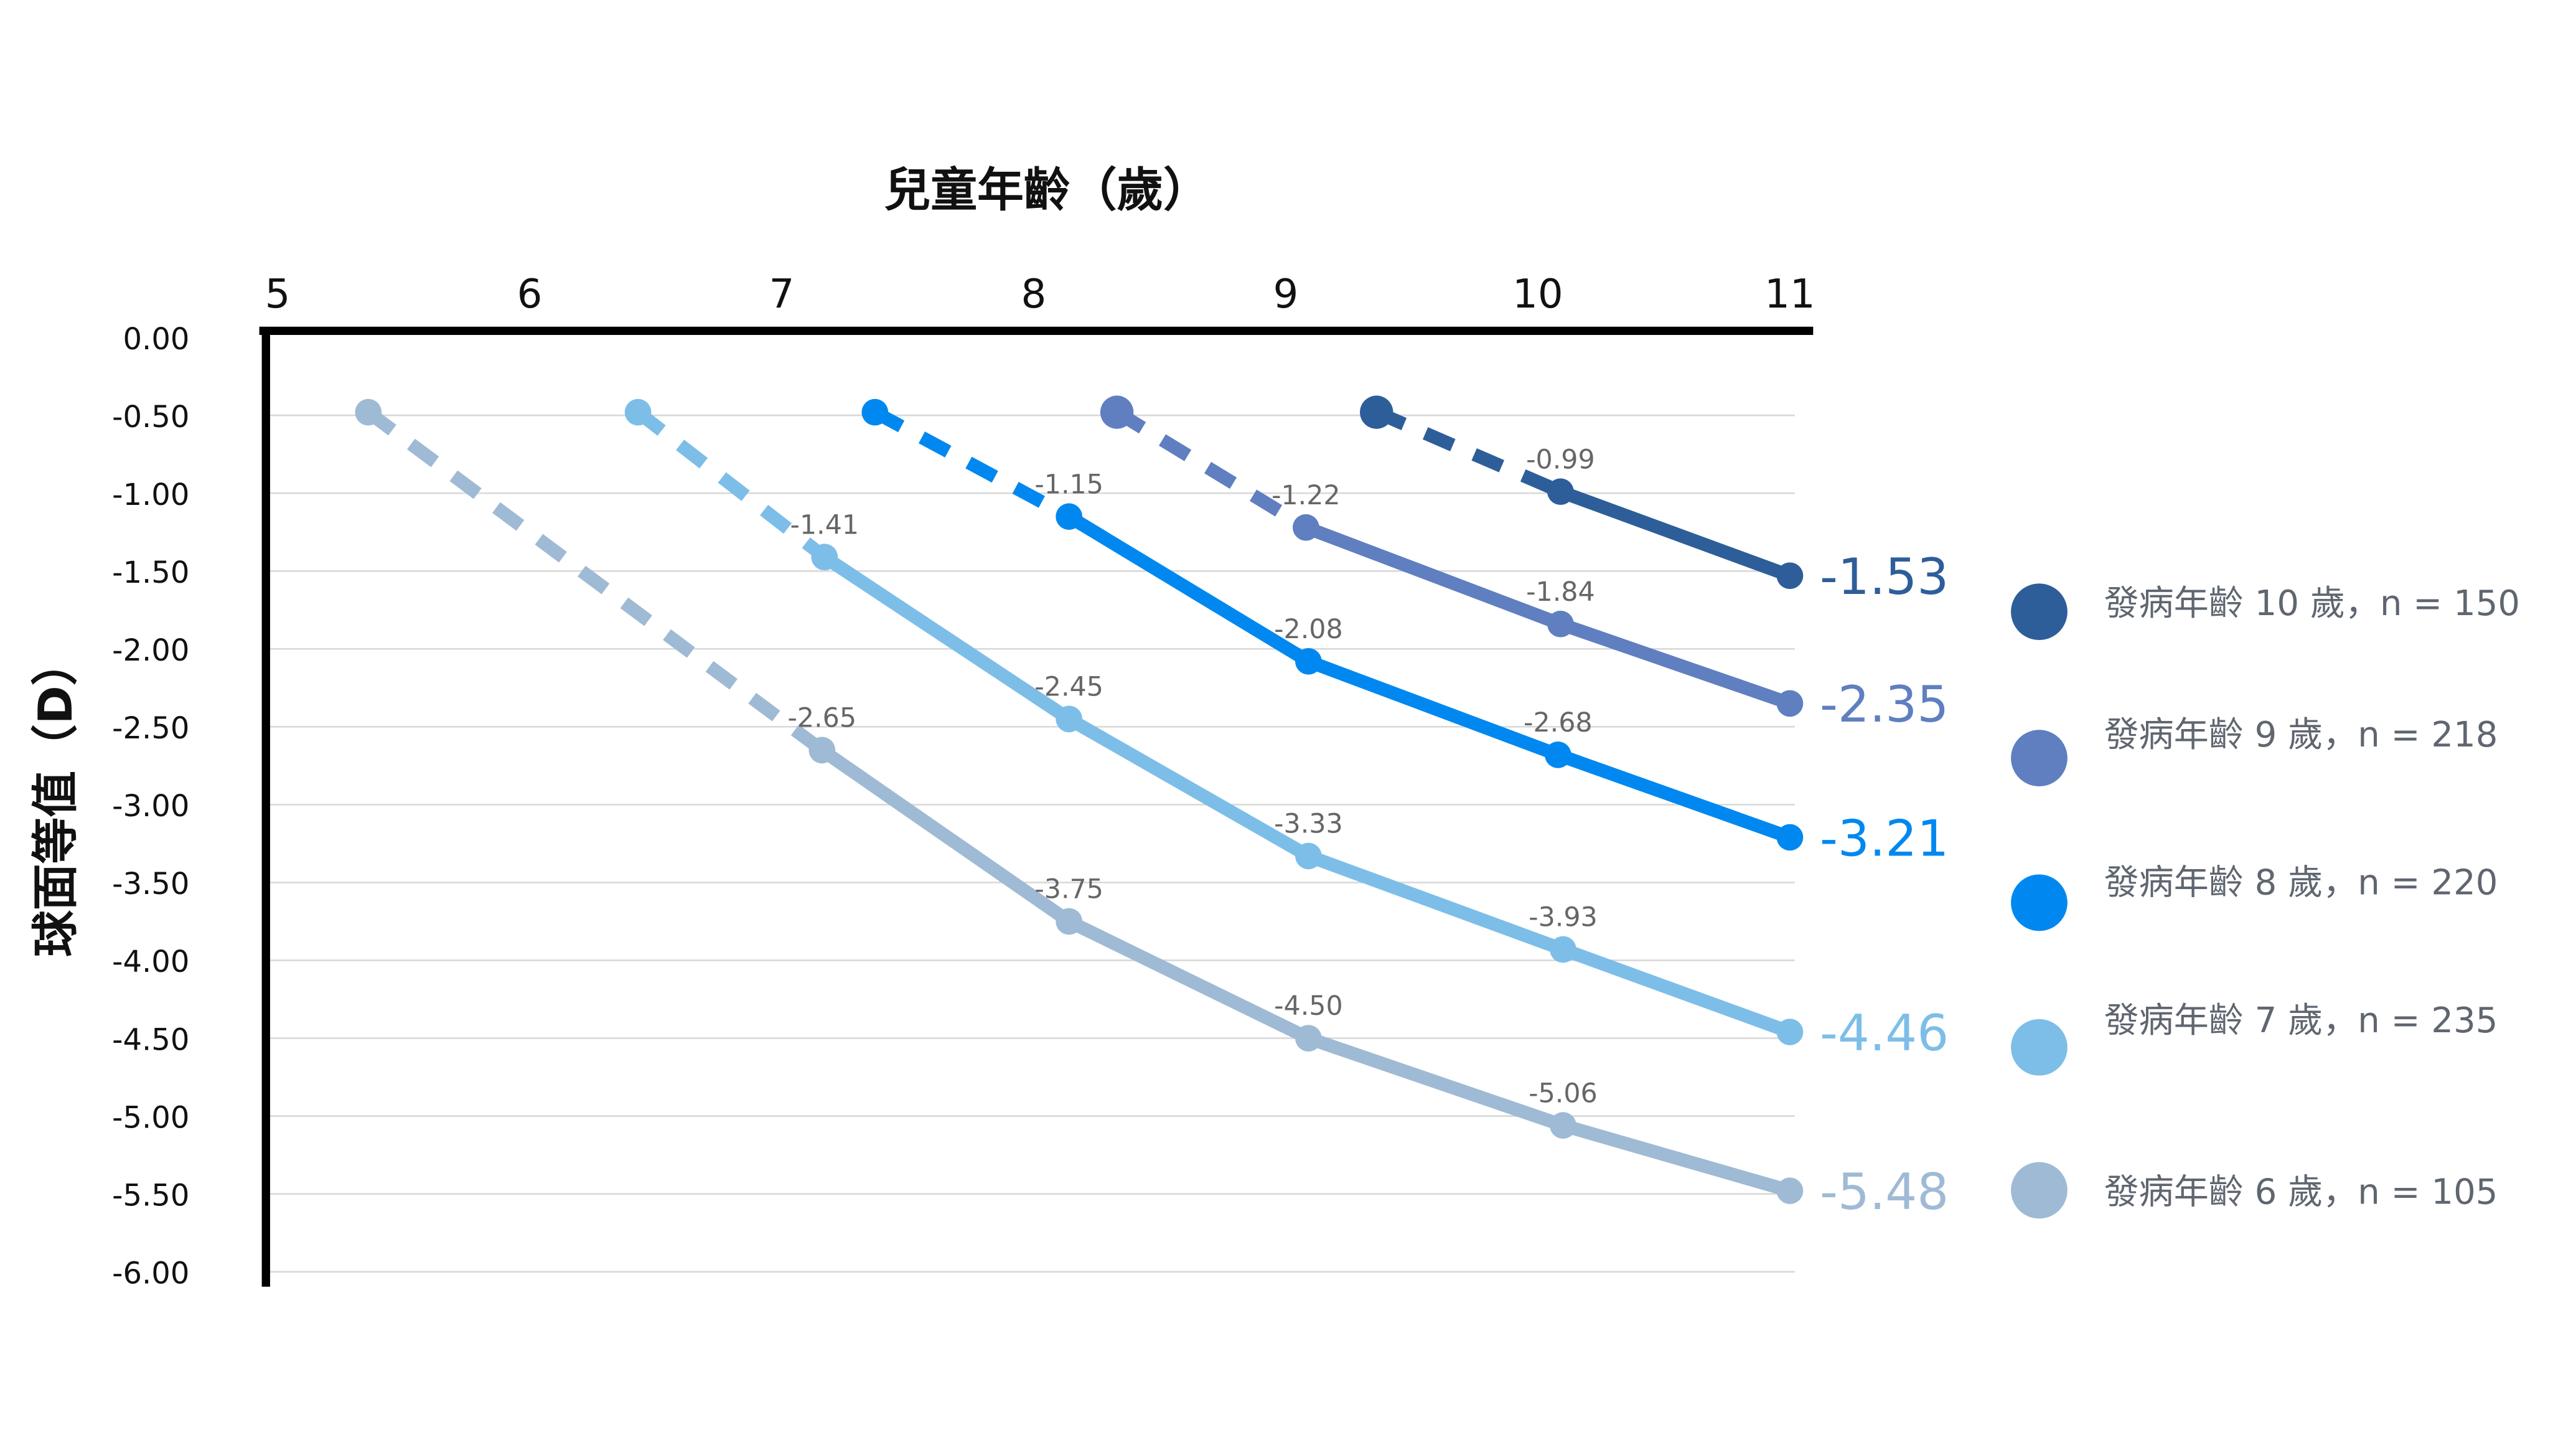 The height and width of the screenshot is (1450, 2576). What do you see at coordinates (1789, 294) in the screenshot?
I see `x-tick-label: 11` at bounding box center [1789, 294].